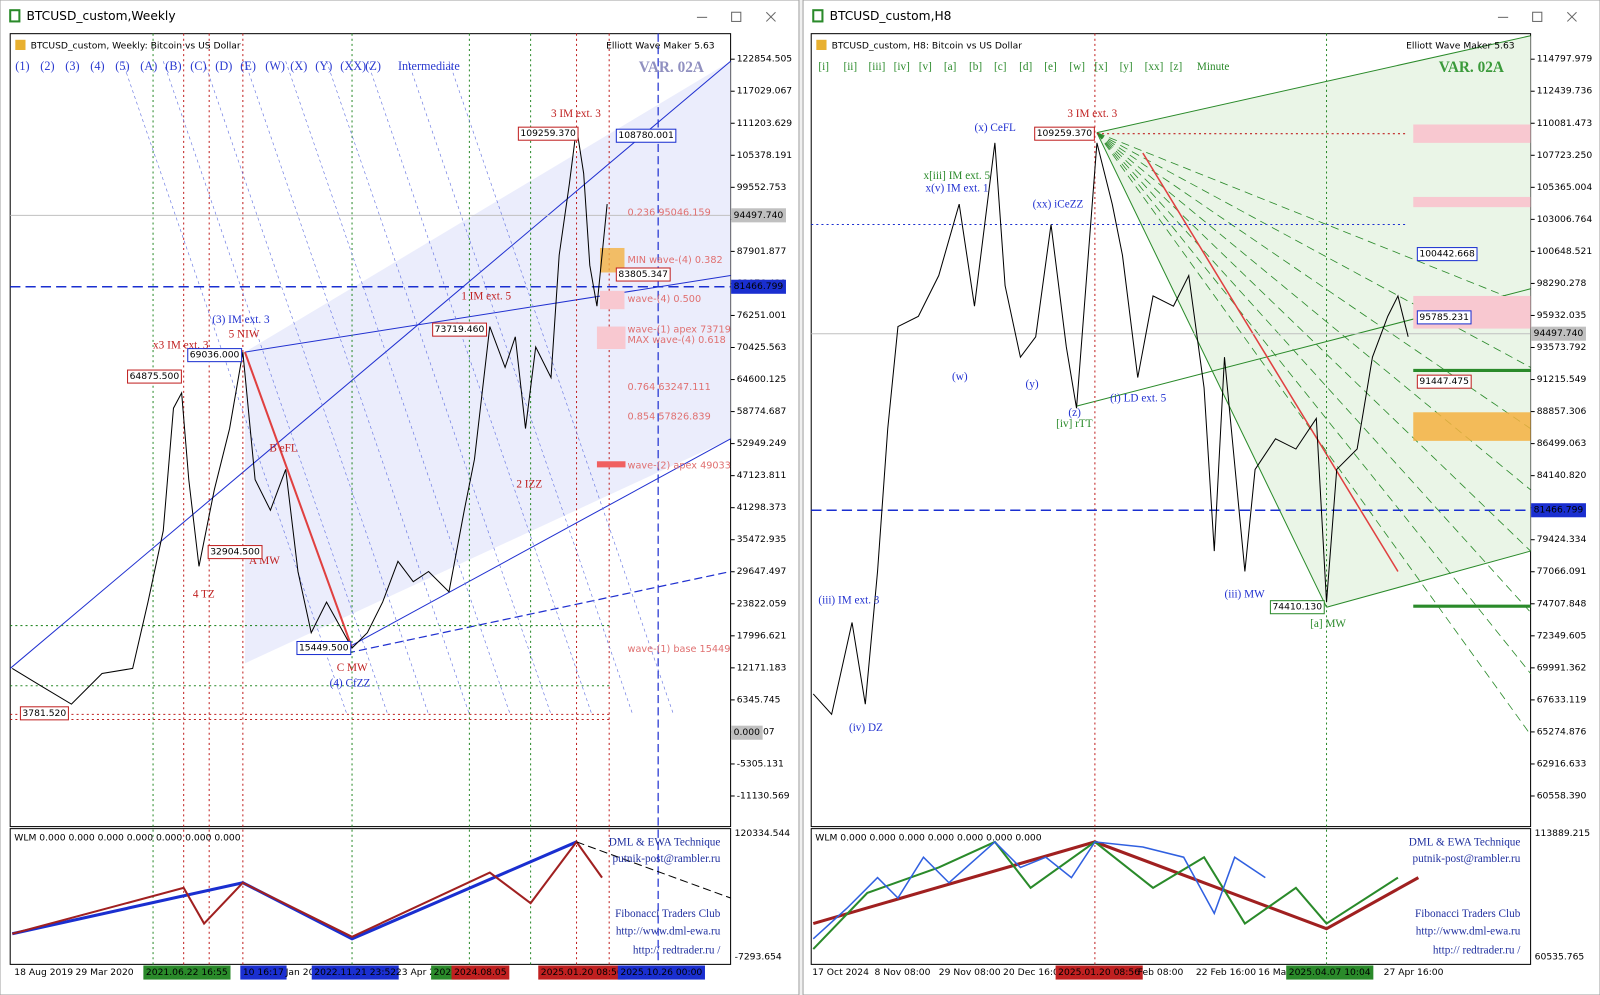 Image resolution: width=1600 pixels, height=995 pixels. I want to click on variant: VAR. 02A, so click(1471, 67).